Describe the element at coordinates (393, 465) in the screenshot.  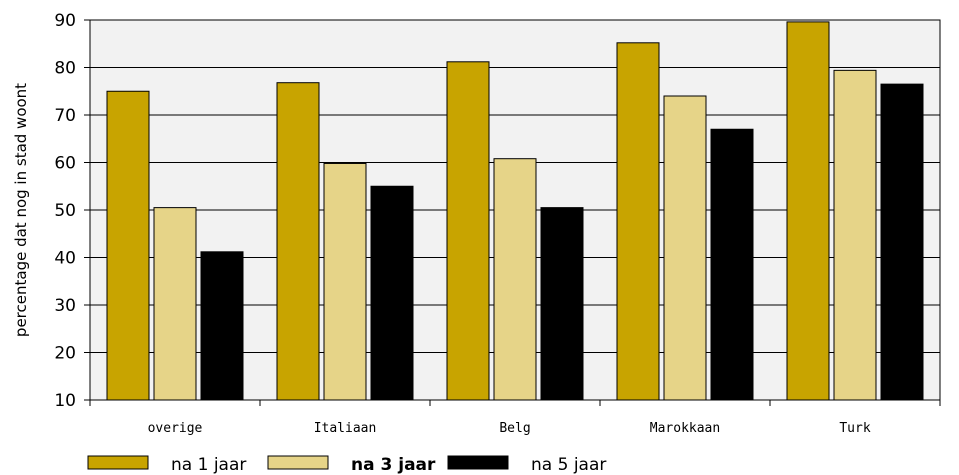
I see `legend-label: na 3 jaar` at that location.